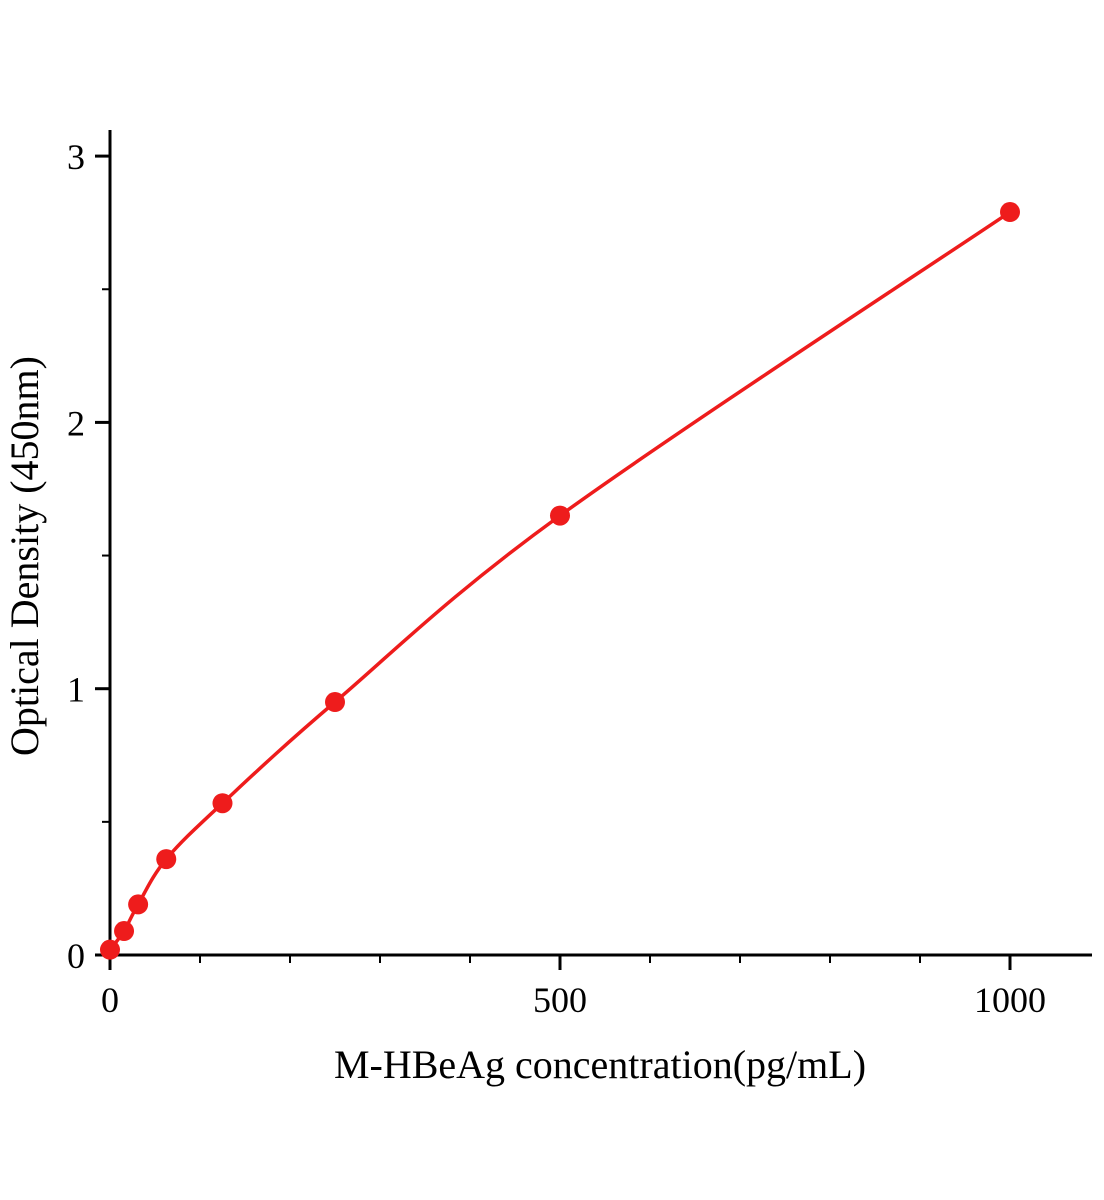  I want to click on x-axis-title: M-HBeAg concentration(pg/mL), so click(600, 1064).